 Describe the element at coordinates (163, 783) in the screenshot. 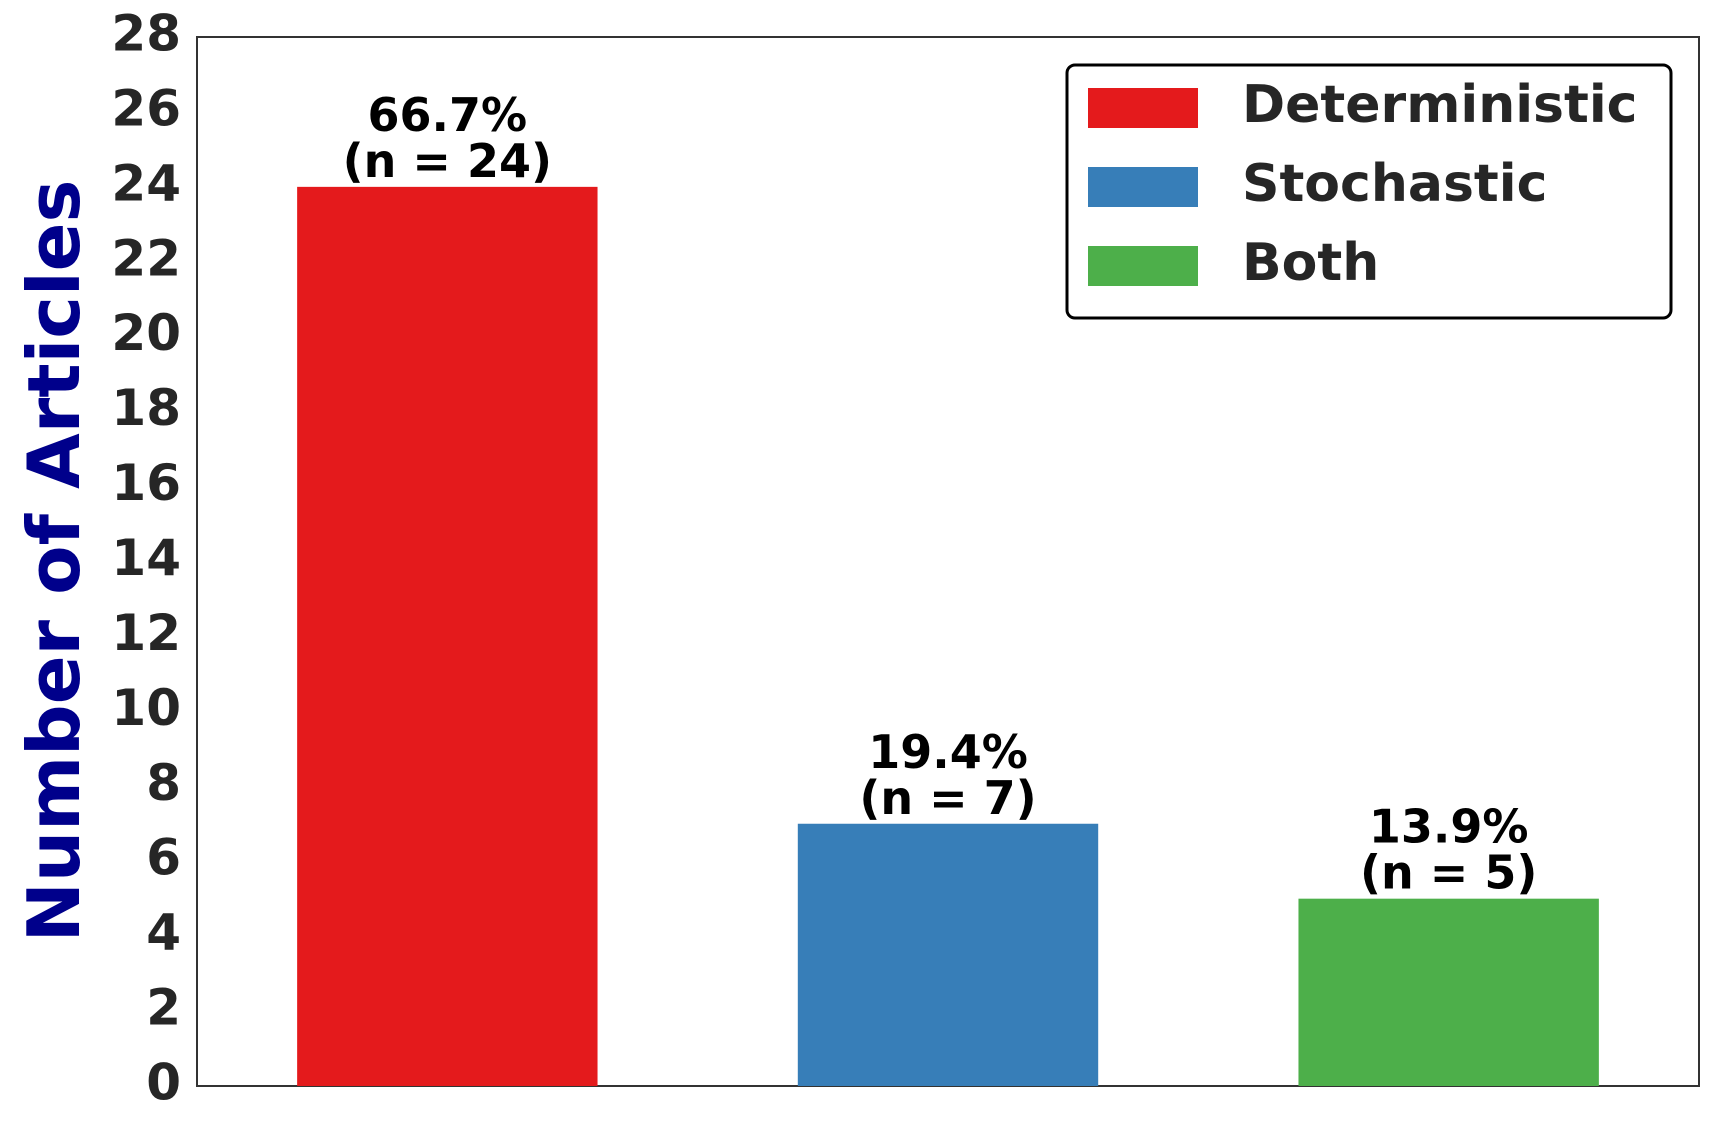

I see `y-tick-label: 8` at that location.